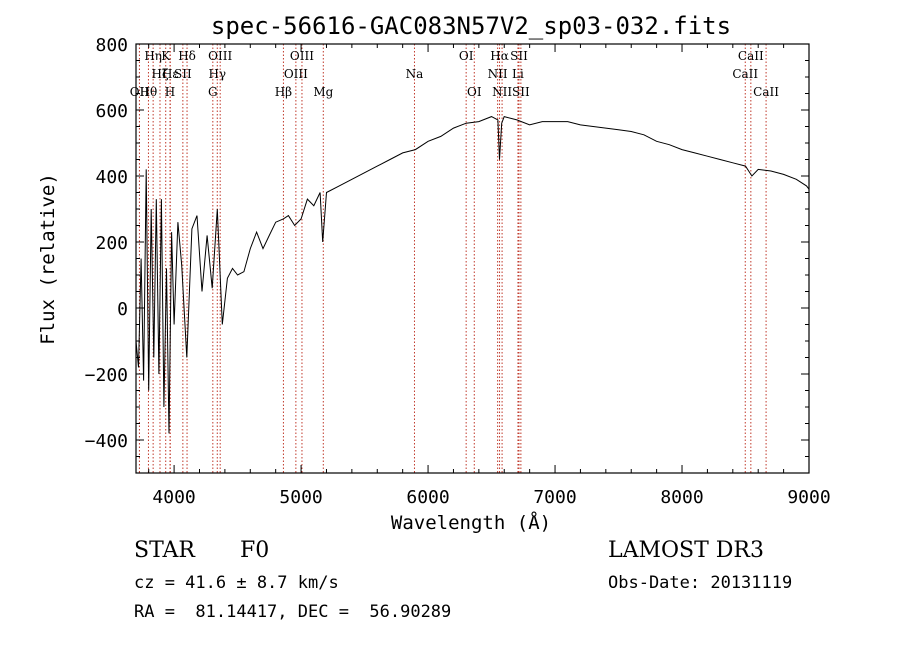 This screenshot has height=649, width=900. What do you see at coordinates (183, 74) in the screenshot?
I see `line-label-8: SII` at bounding box center [183, 74].